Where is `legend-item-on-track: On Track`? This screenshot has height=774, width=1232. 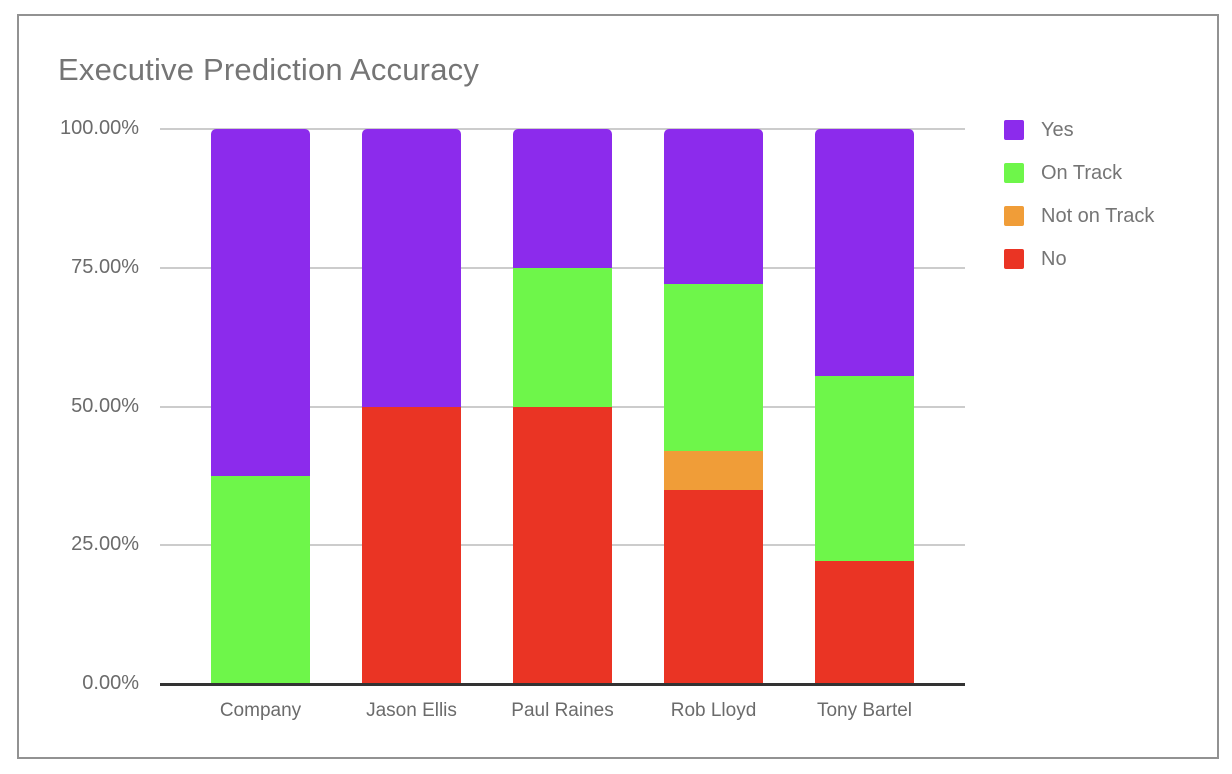
legend-item-on-track: On Track is located at coordinates (1079, 172).